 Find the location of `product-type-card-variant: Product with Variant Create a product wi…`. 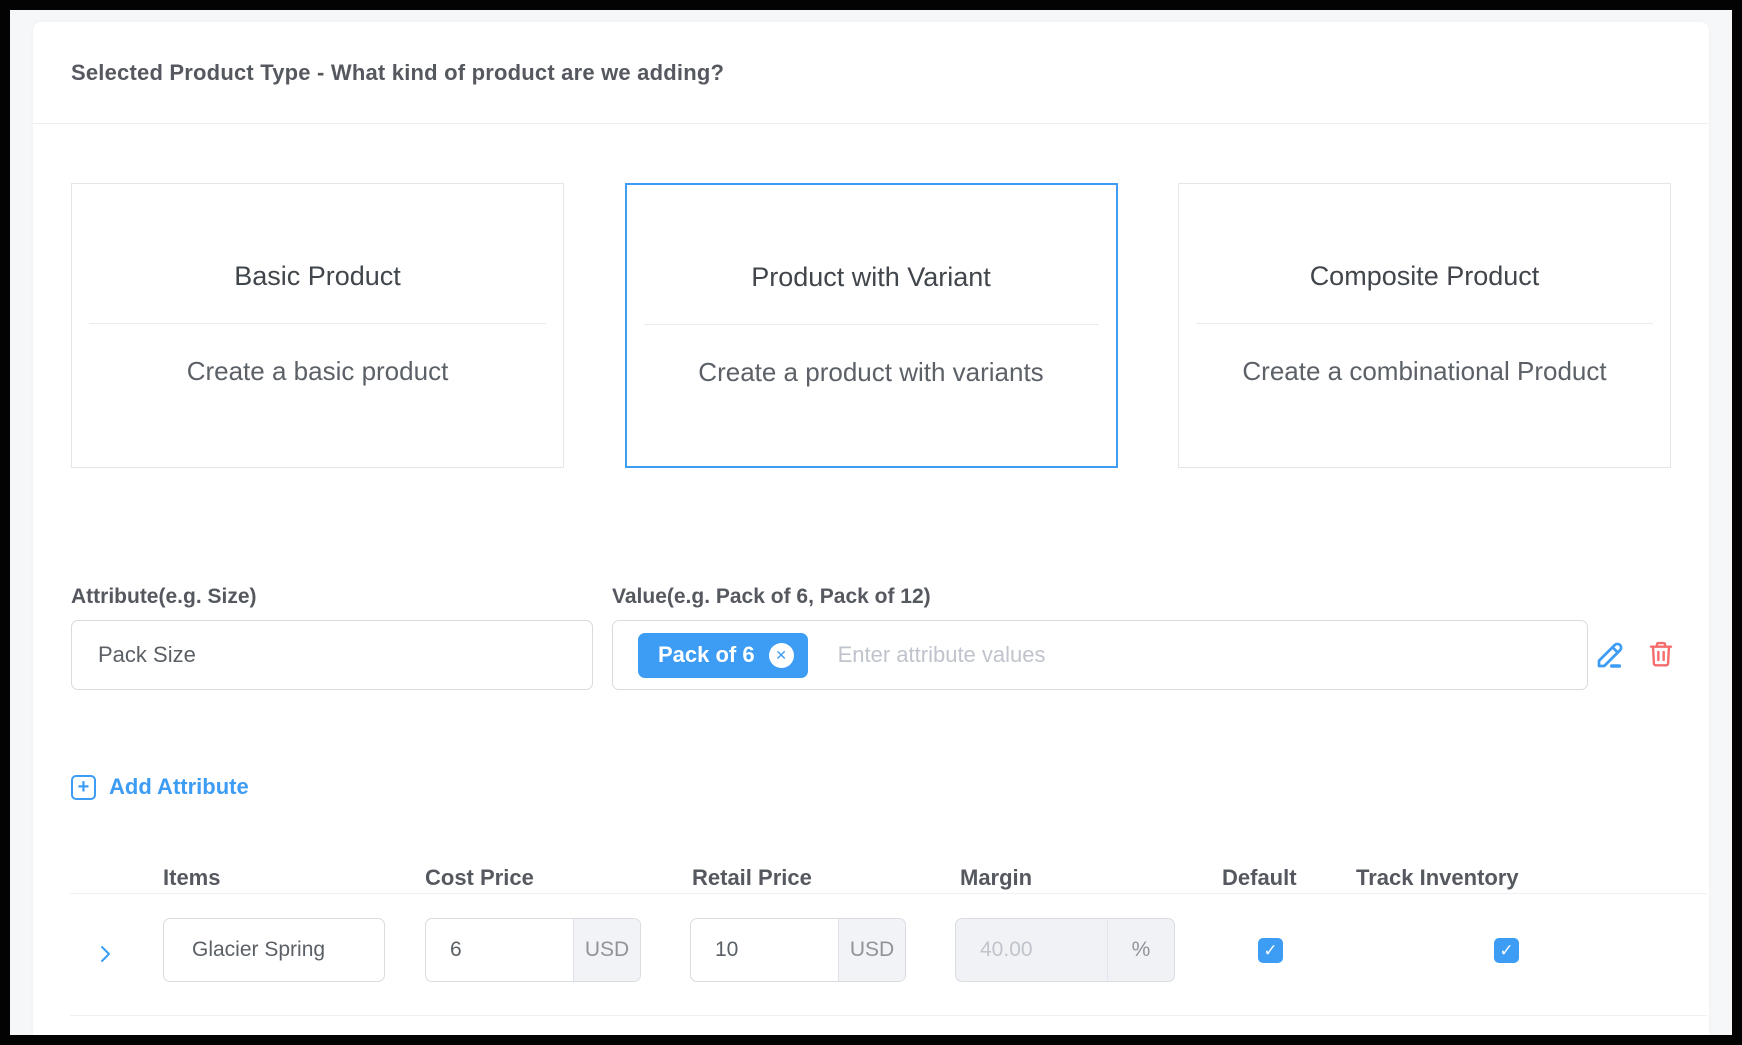

product-type-card-variant: Product with Variant Create a product wi… is located at coordinates (871, 325).